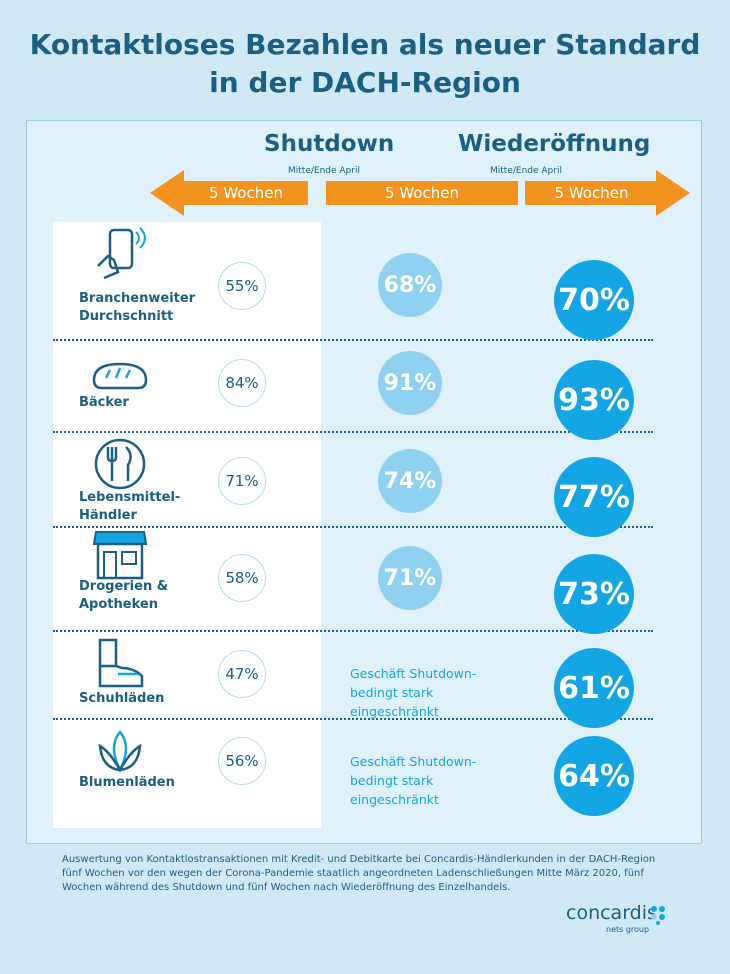  I want to click on value-before-shutdown: 84%, so click(242, 383).